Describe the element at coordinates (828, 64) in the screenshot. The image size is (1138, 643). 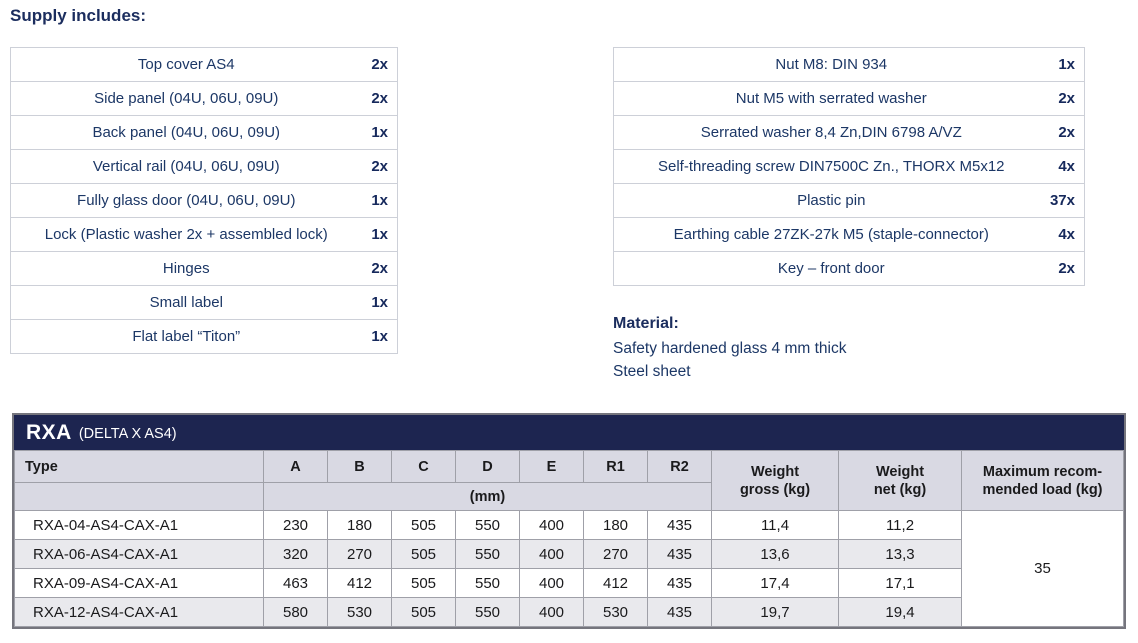
I see `supply-item-name: Nut M8: DIN 934` at that location.